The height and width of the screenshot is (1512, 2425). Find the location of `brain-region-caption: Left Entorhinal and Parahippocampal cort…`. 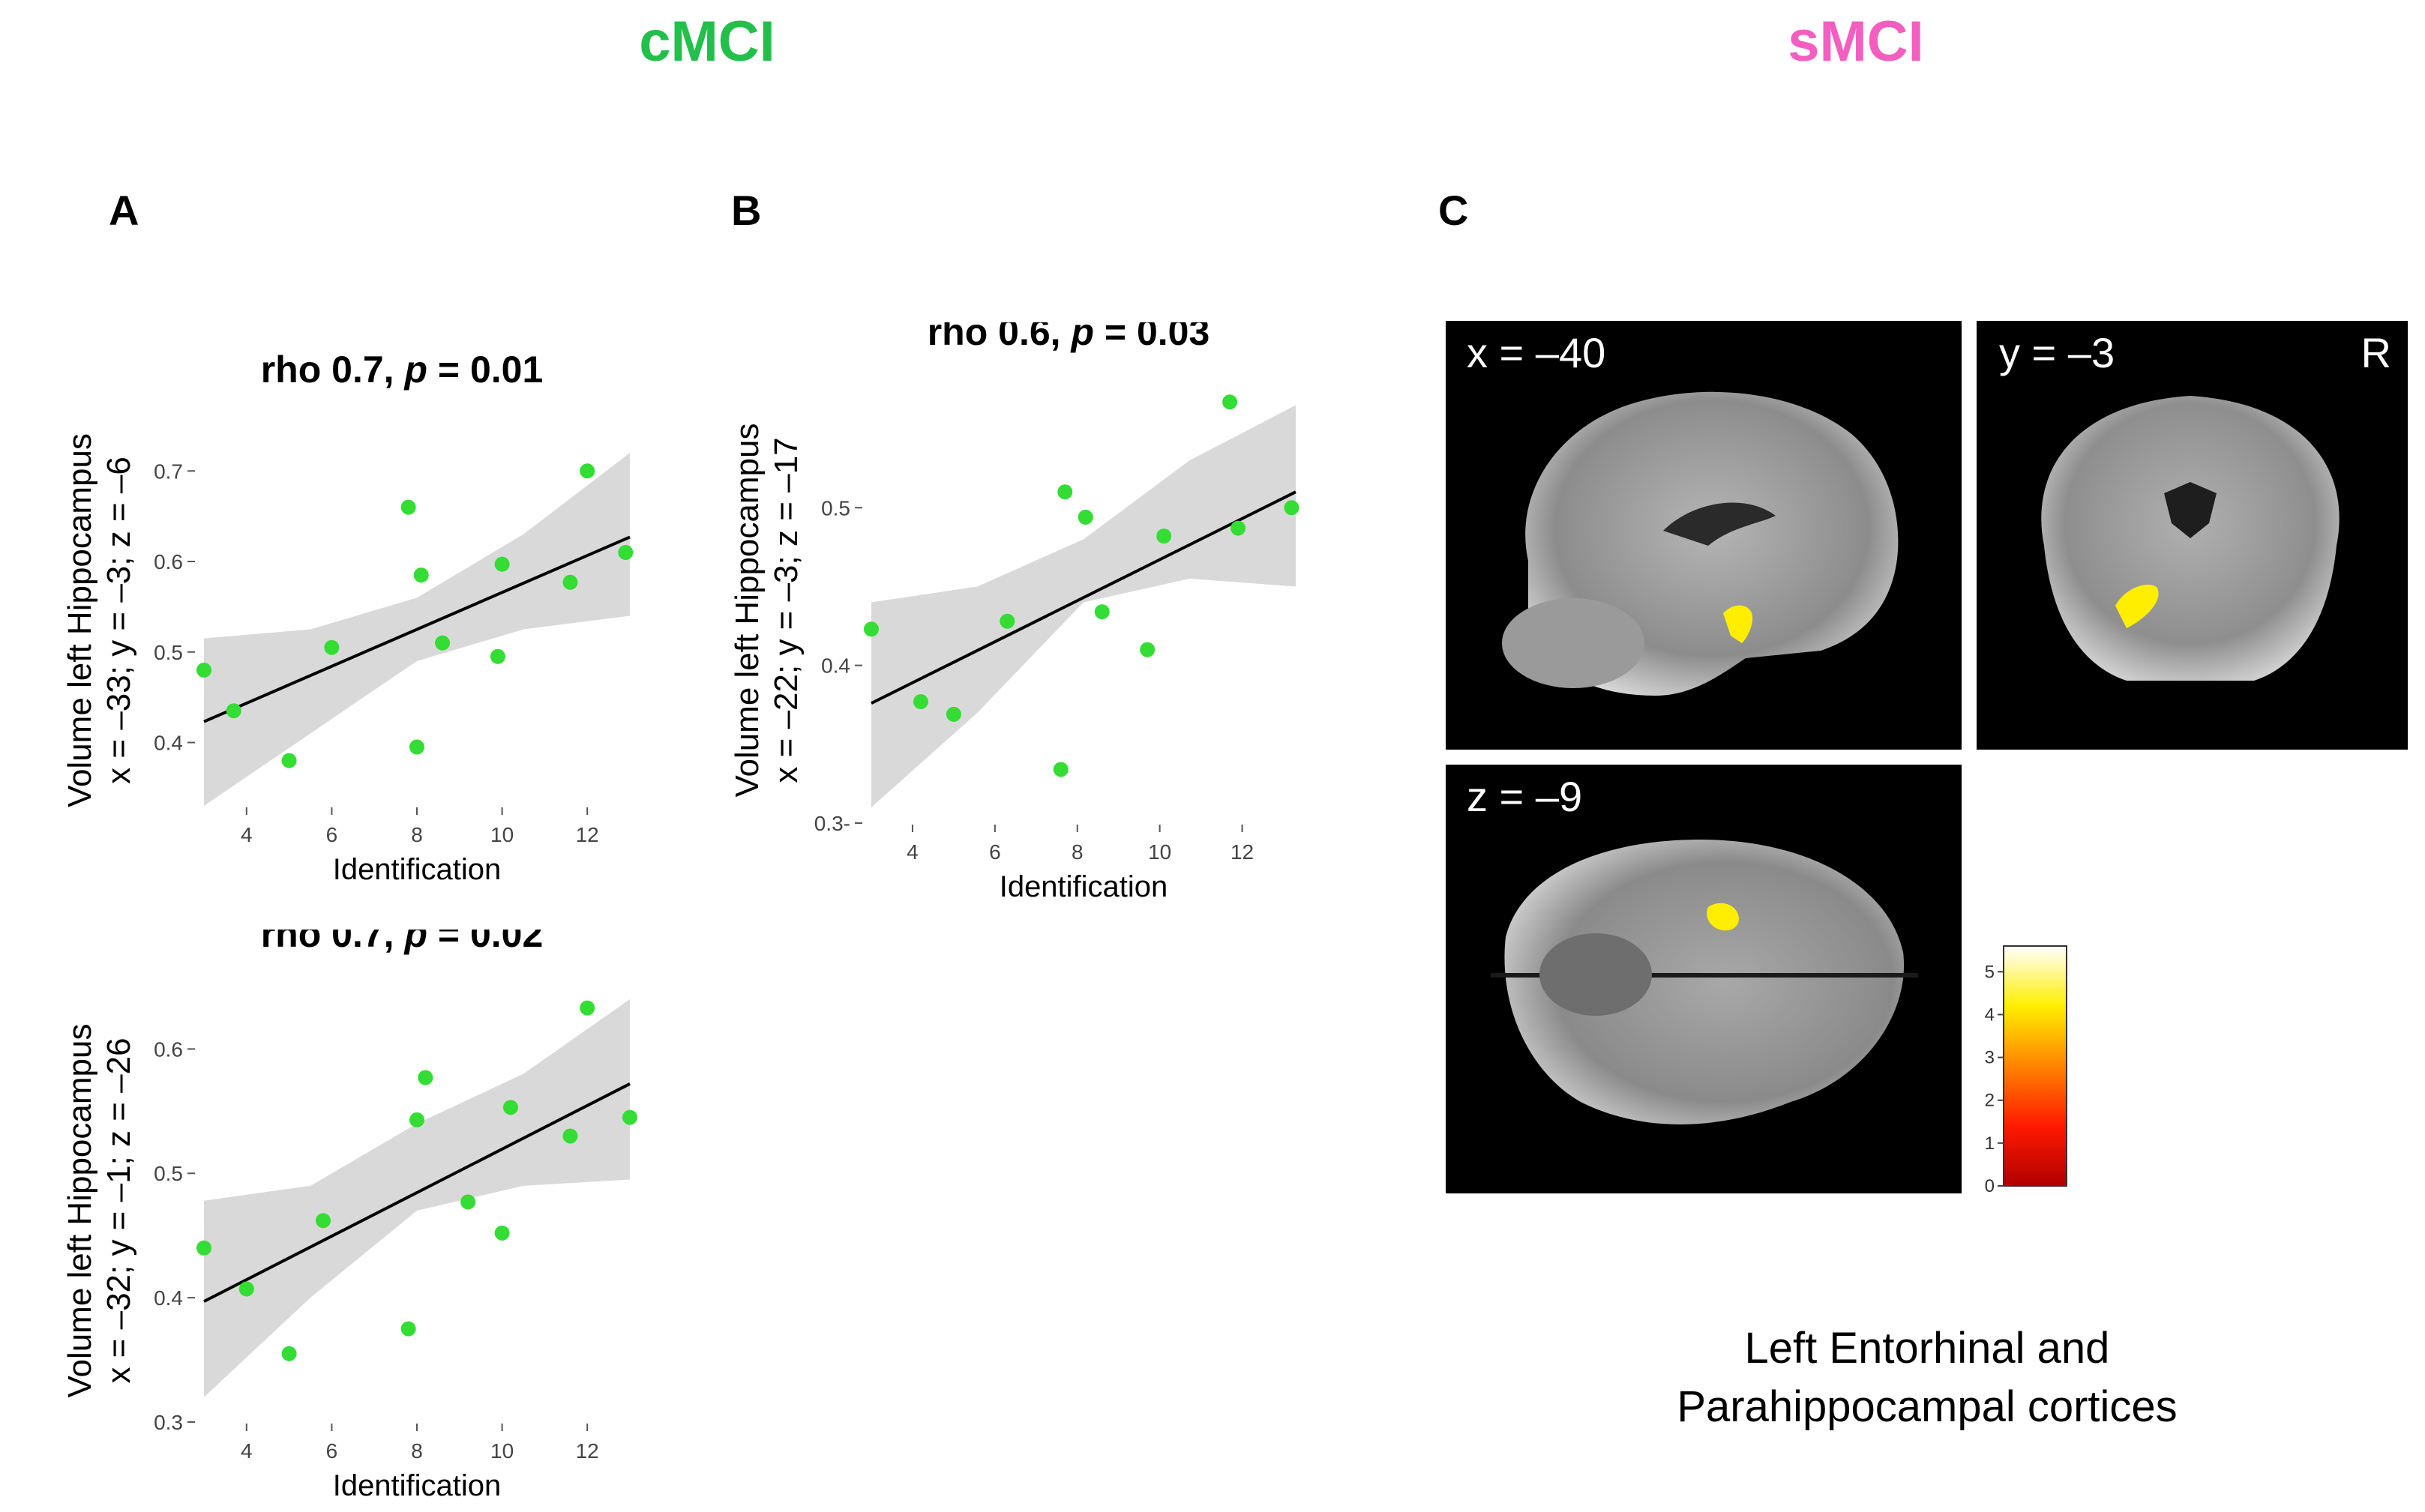

brain-region-caption: Left Entorhinal and Parahippocampal cort… is located at coordinates (1927, 1377).